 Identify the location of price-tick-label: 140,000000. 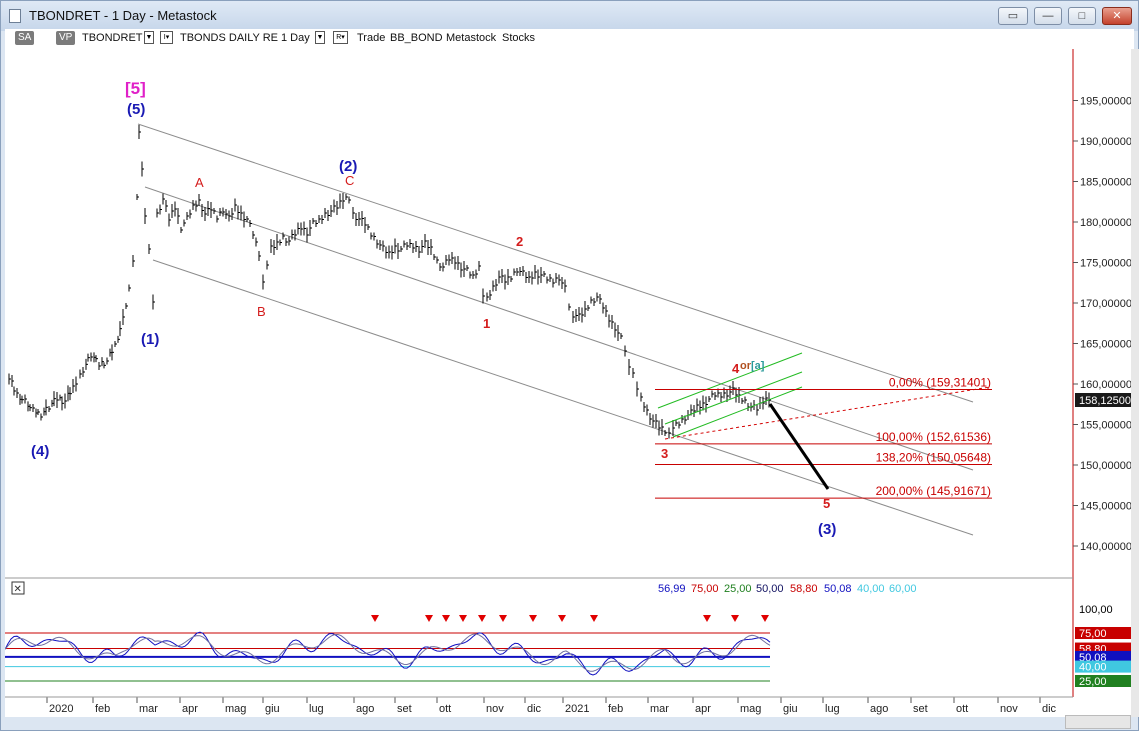
(1107, 547).